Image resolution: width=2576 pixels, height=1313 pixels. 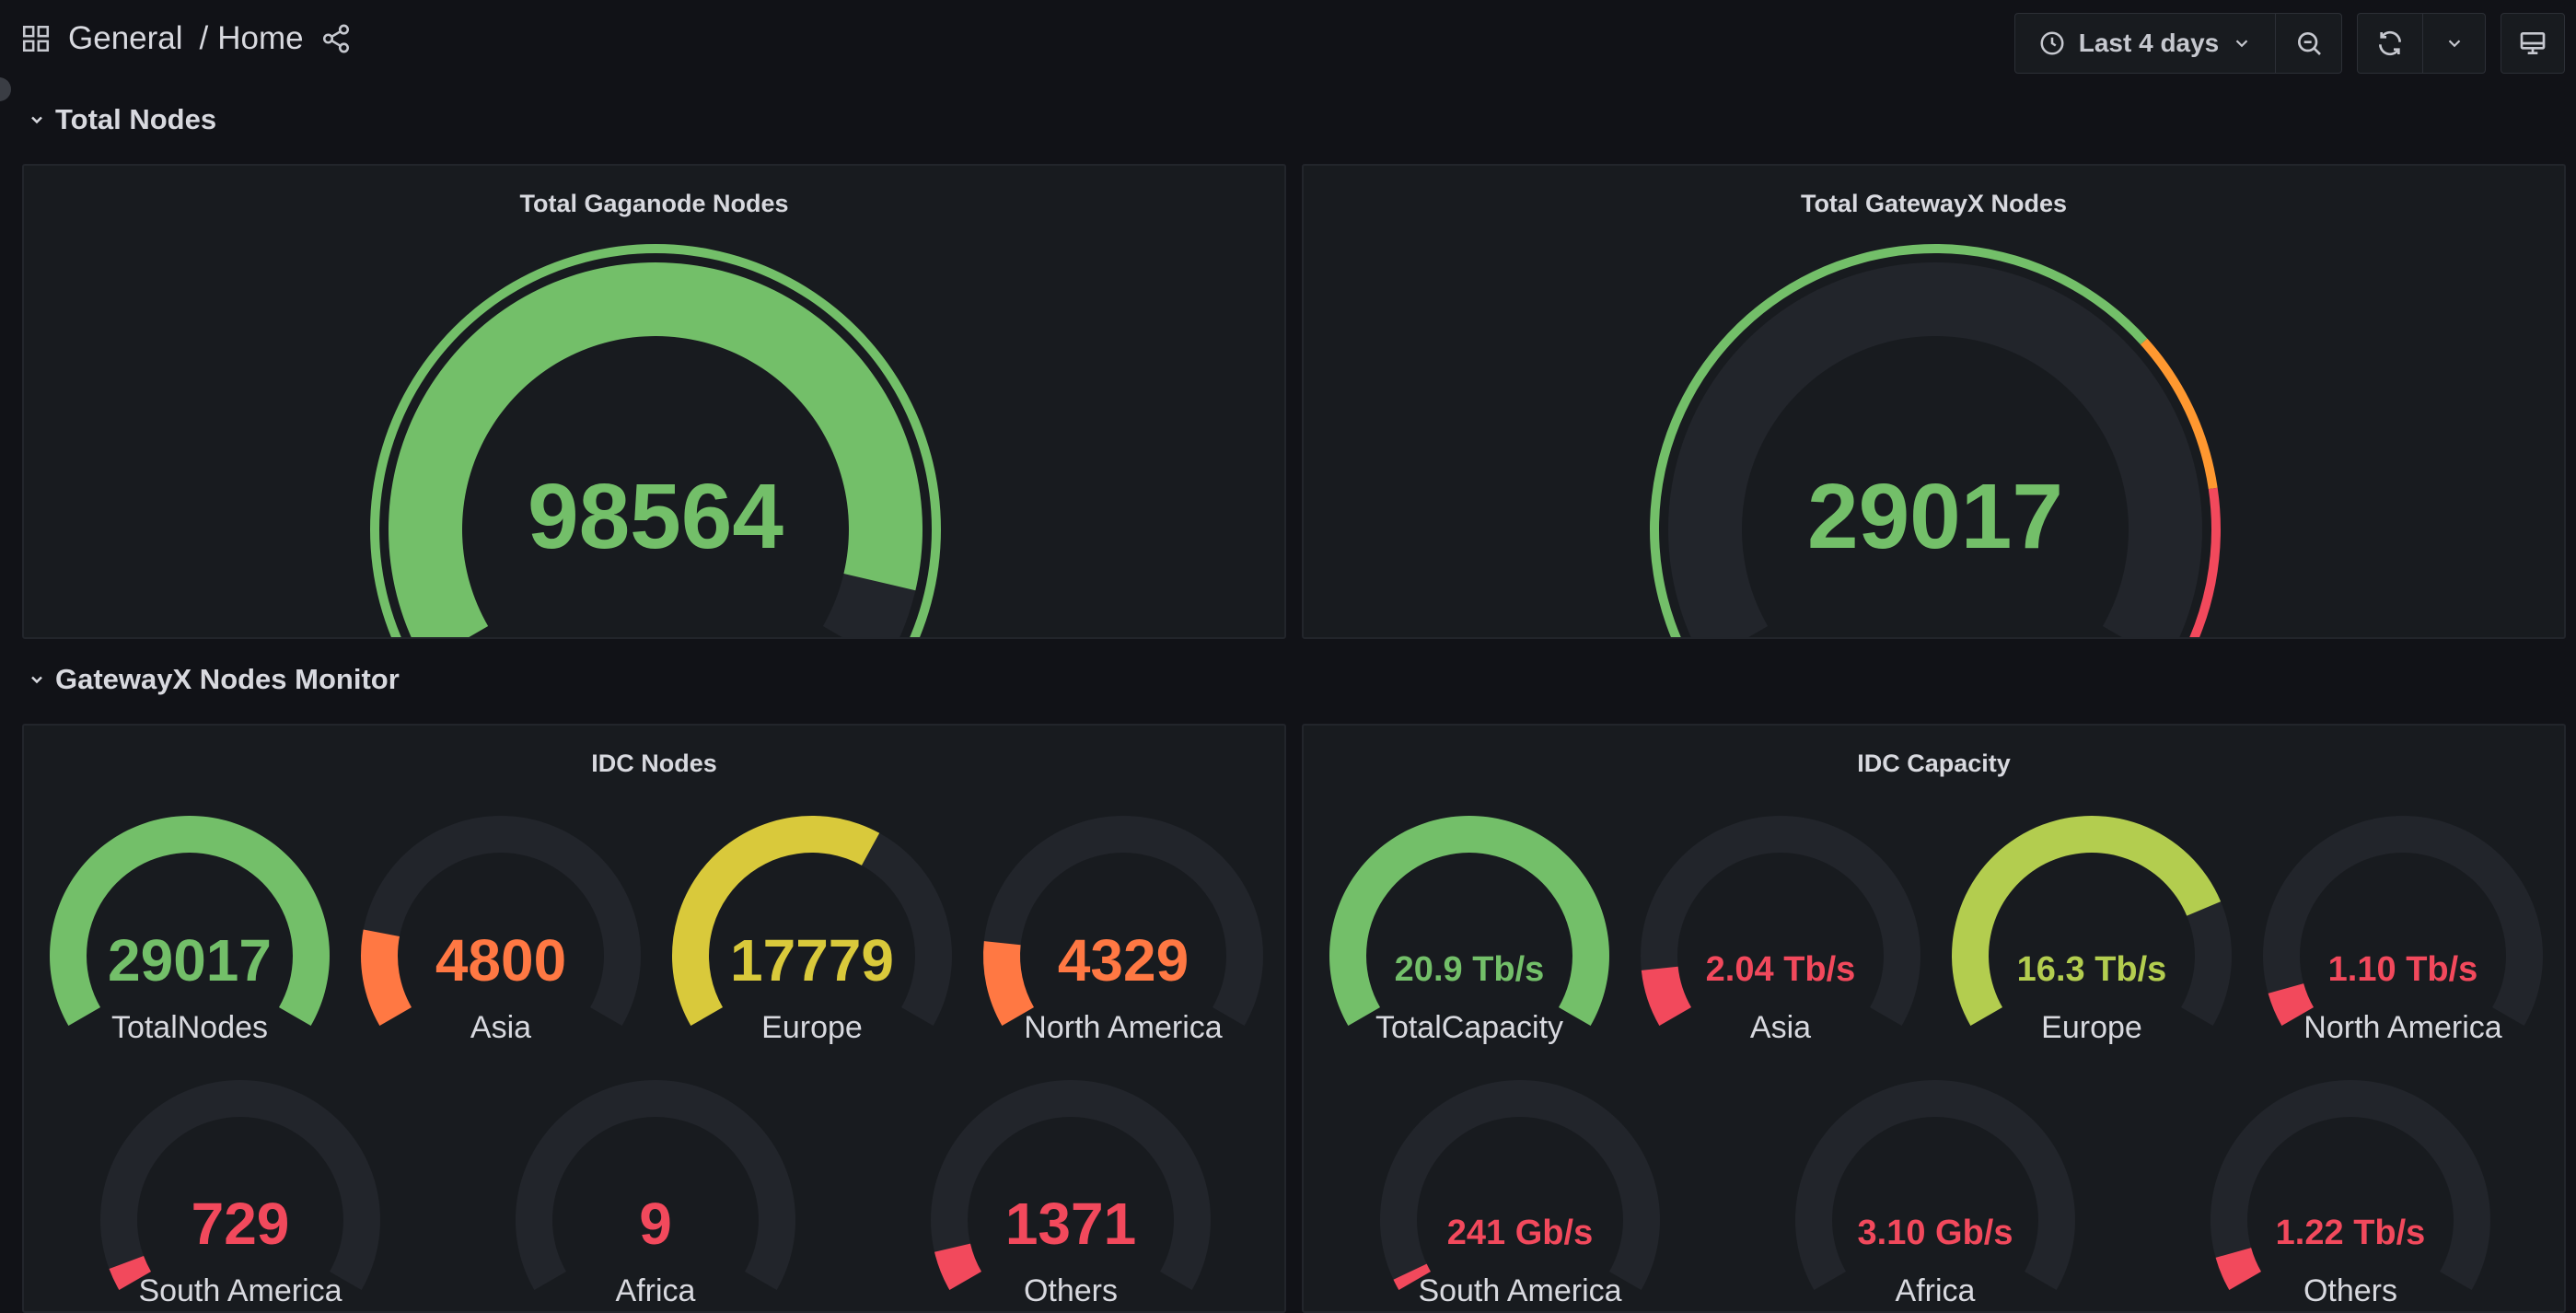 What do you see at coordinates (189, 1027) in the screenshot?
I see `gauge-label: TotalNodes` at bounding box center [189, 1027].